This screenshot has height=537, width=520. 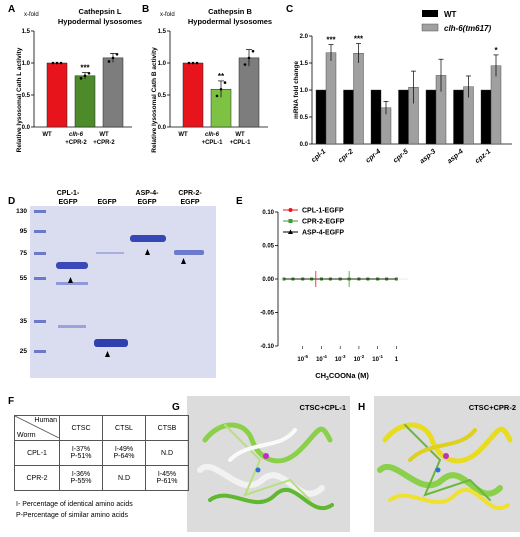 What do you see at coordinates (290, 231) in the screenshot?
I see `legend-marker-asp4` at bounding box center [290, 231].